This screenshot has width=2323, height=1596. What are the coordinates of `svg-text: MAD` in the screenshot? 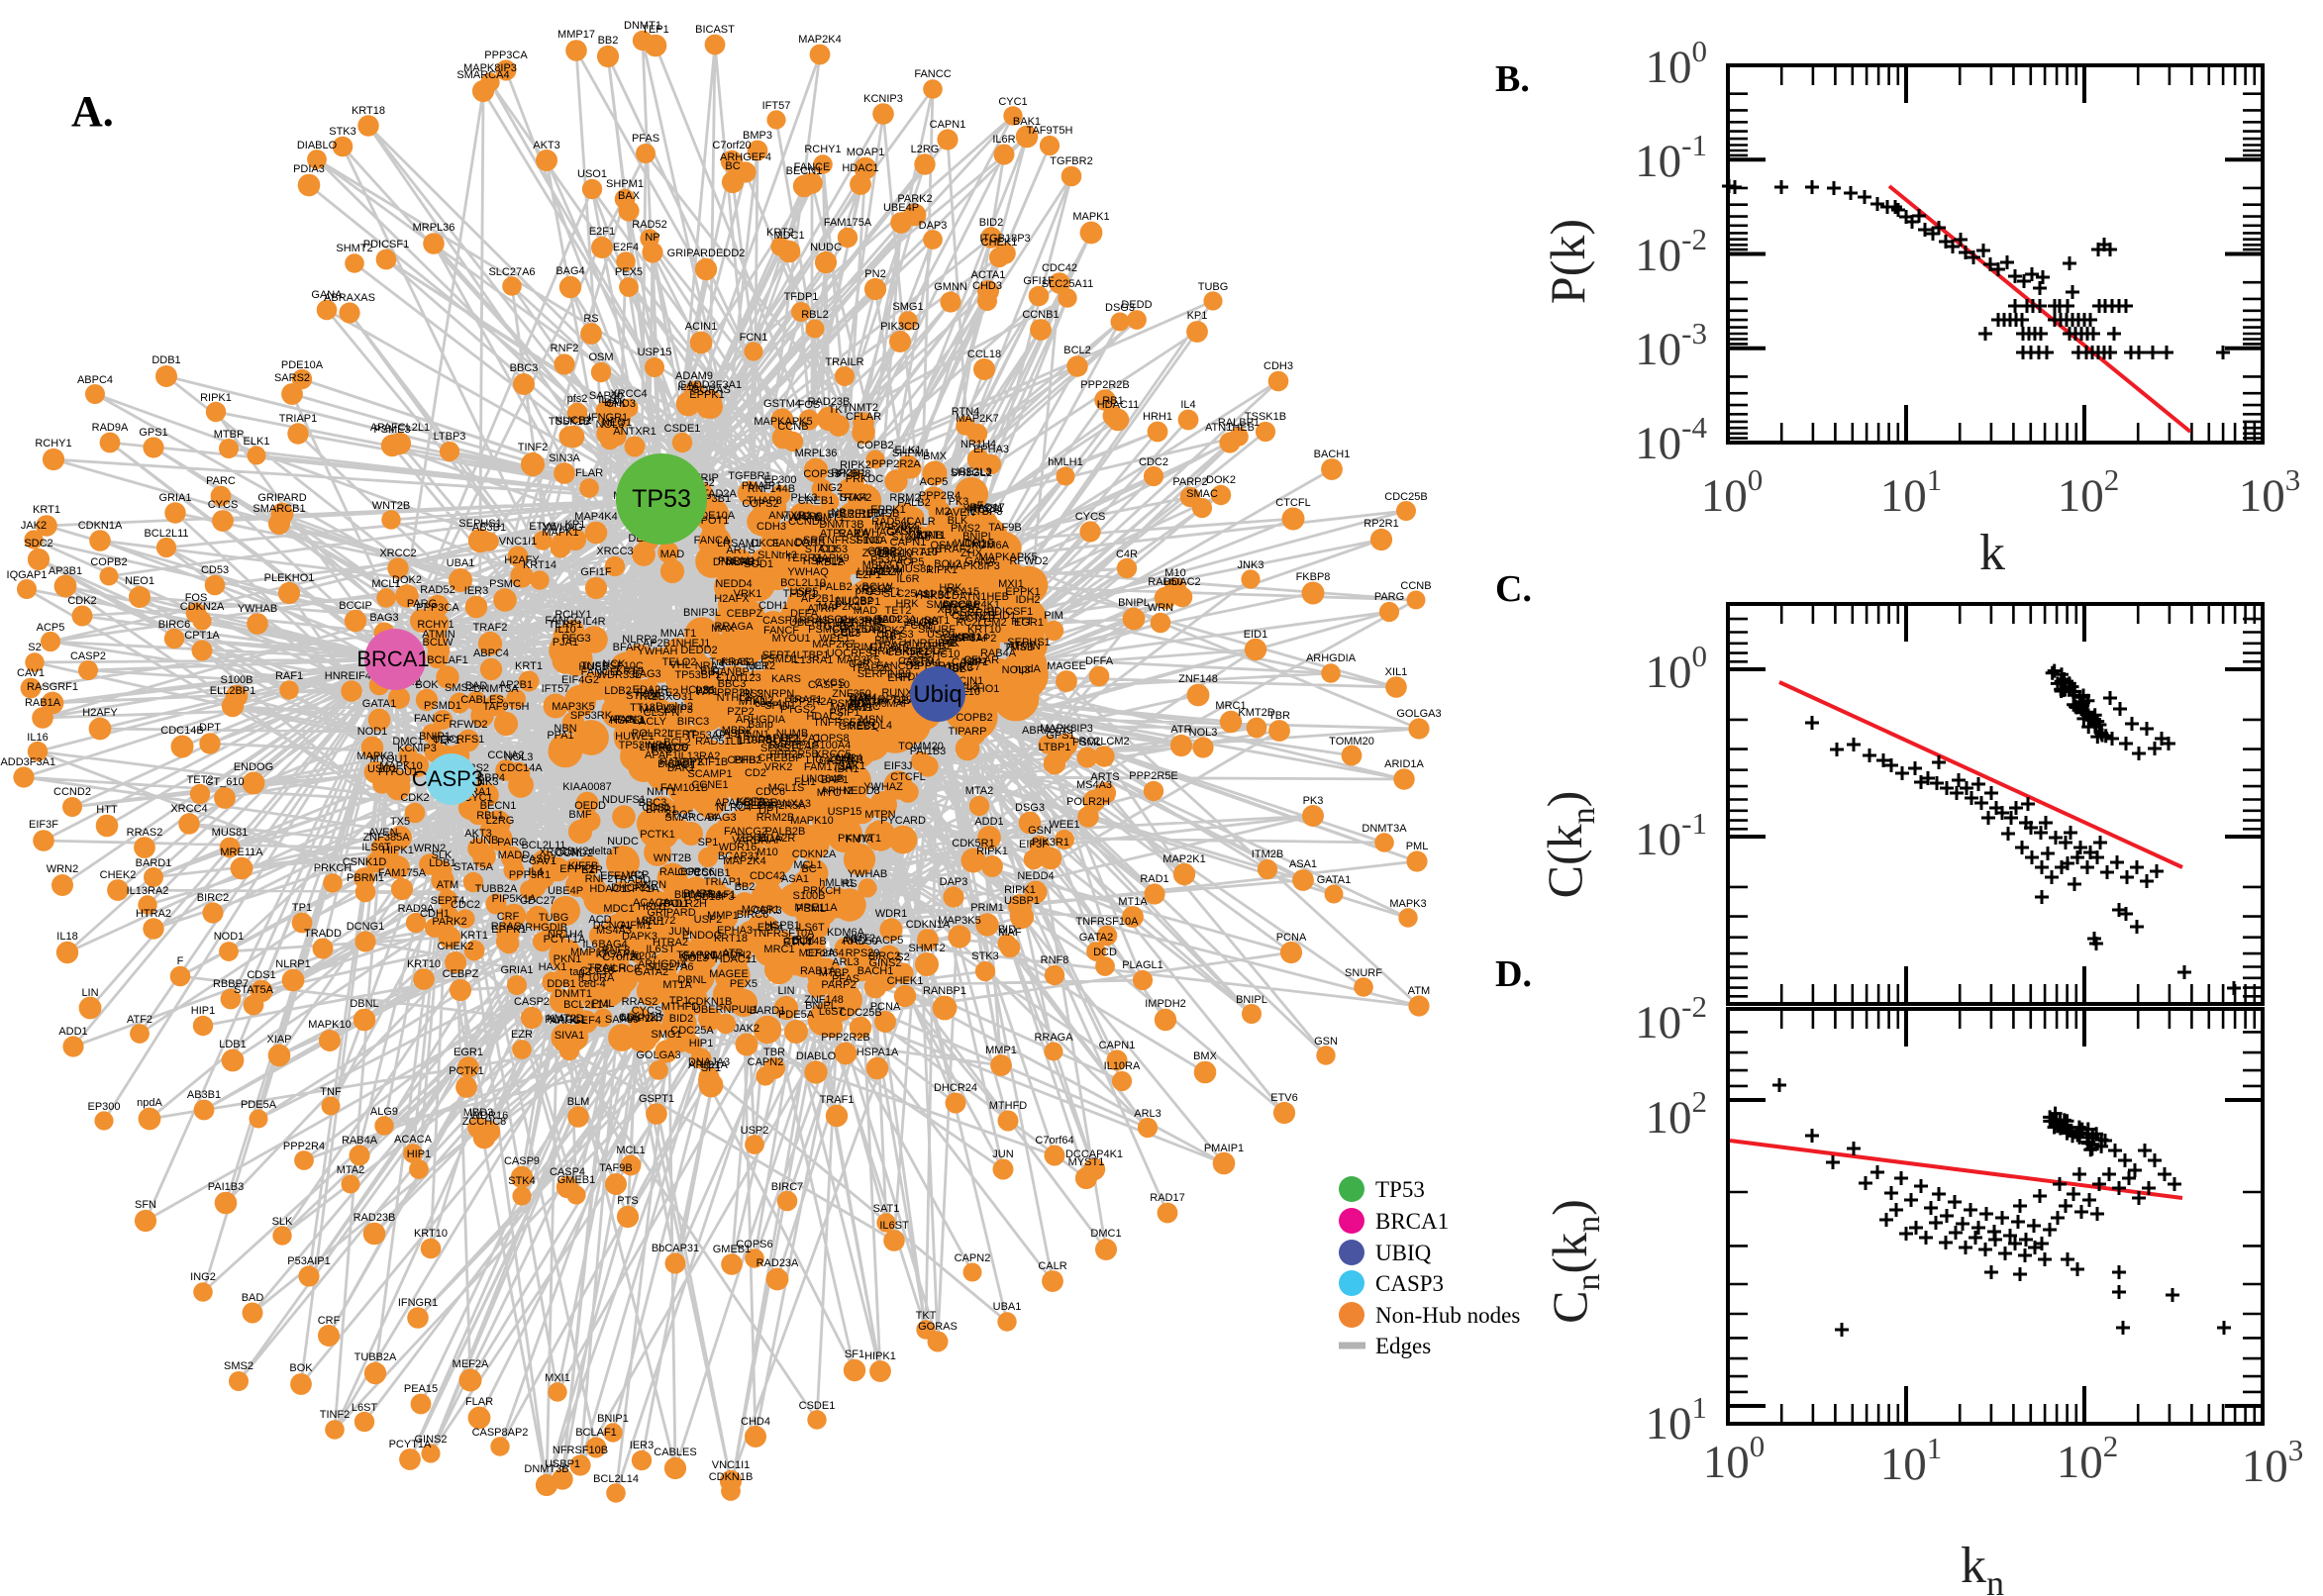 It's located at (866, 611).